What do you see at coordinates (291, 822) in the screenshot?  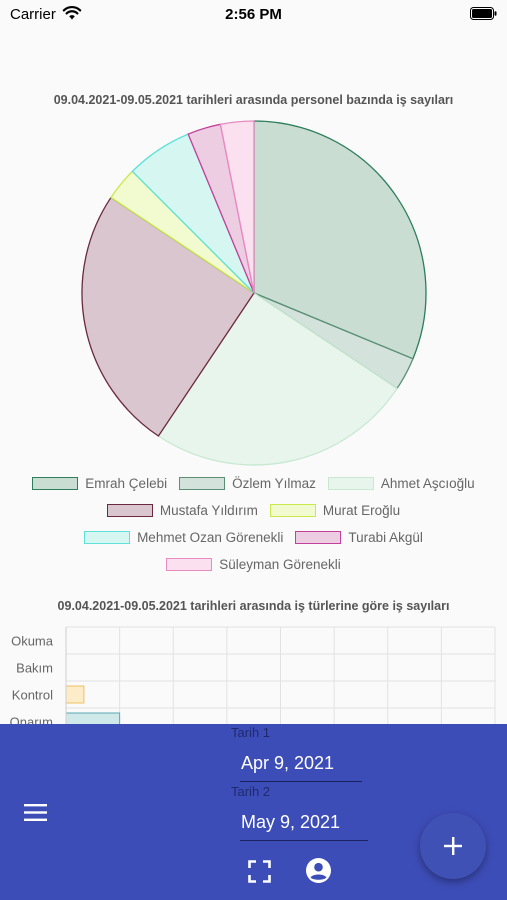 I see `date2-field: May 9, 2021` at bounding box center [291, 822].